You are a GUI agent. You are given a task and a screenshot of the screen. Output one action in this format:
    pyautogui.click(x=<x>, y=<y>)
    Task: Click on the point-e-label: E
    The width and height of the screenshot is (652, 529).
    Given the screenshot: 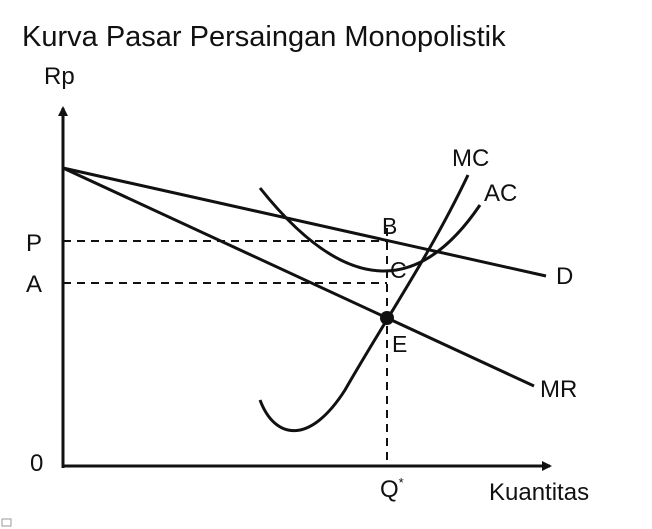 What is the action you would take?
    pyautogui.click(x=399, y=344)
    